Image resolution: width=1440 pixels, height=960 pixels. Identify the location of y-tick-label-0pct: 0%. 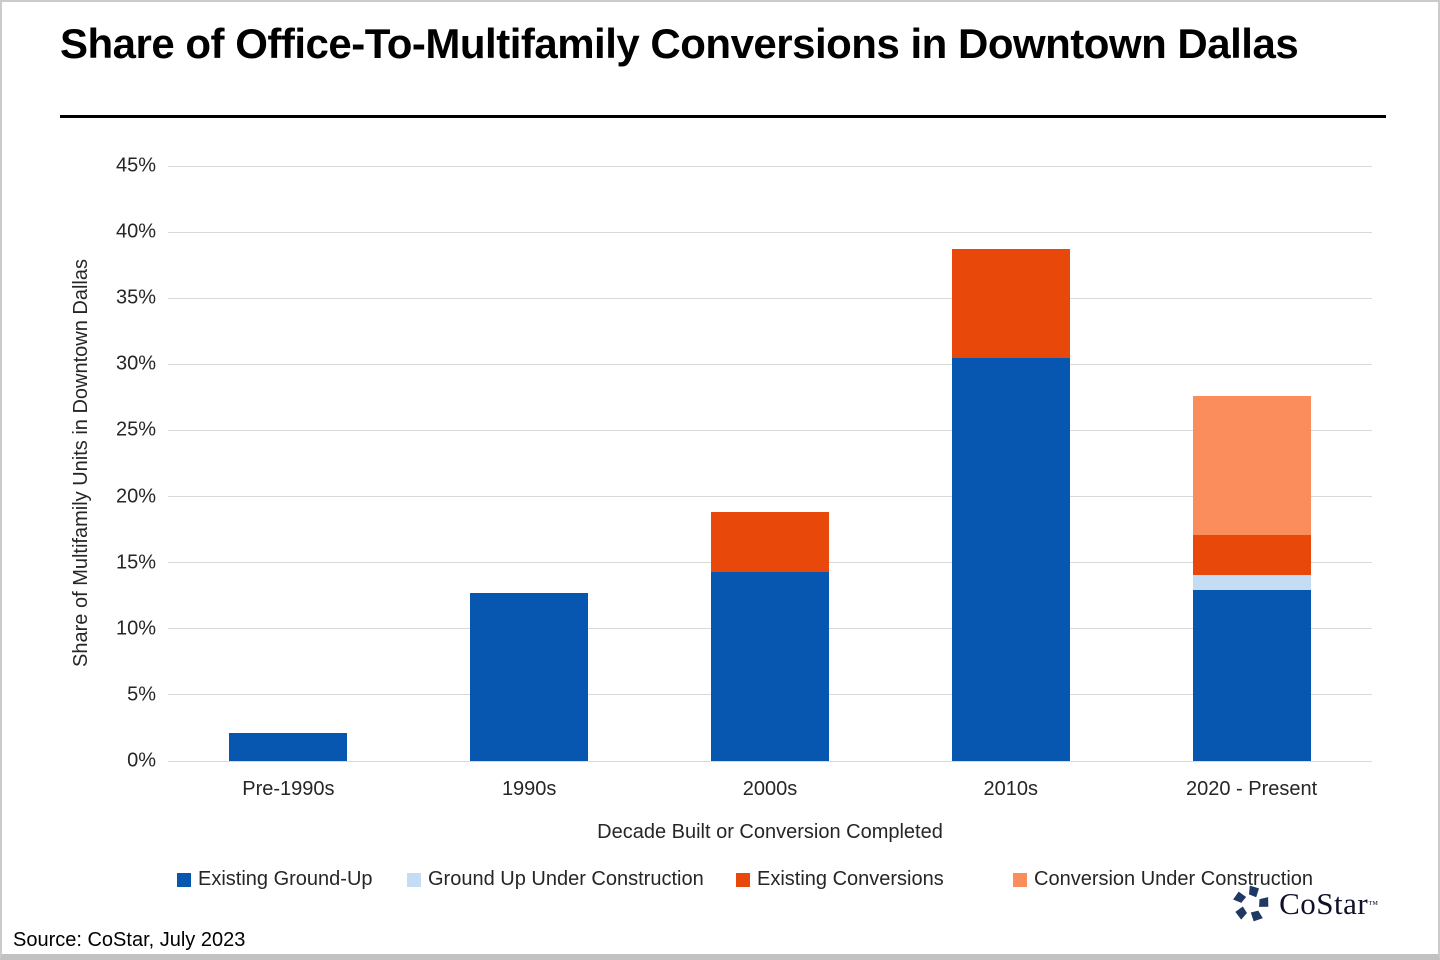
(141, 760).